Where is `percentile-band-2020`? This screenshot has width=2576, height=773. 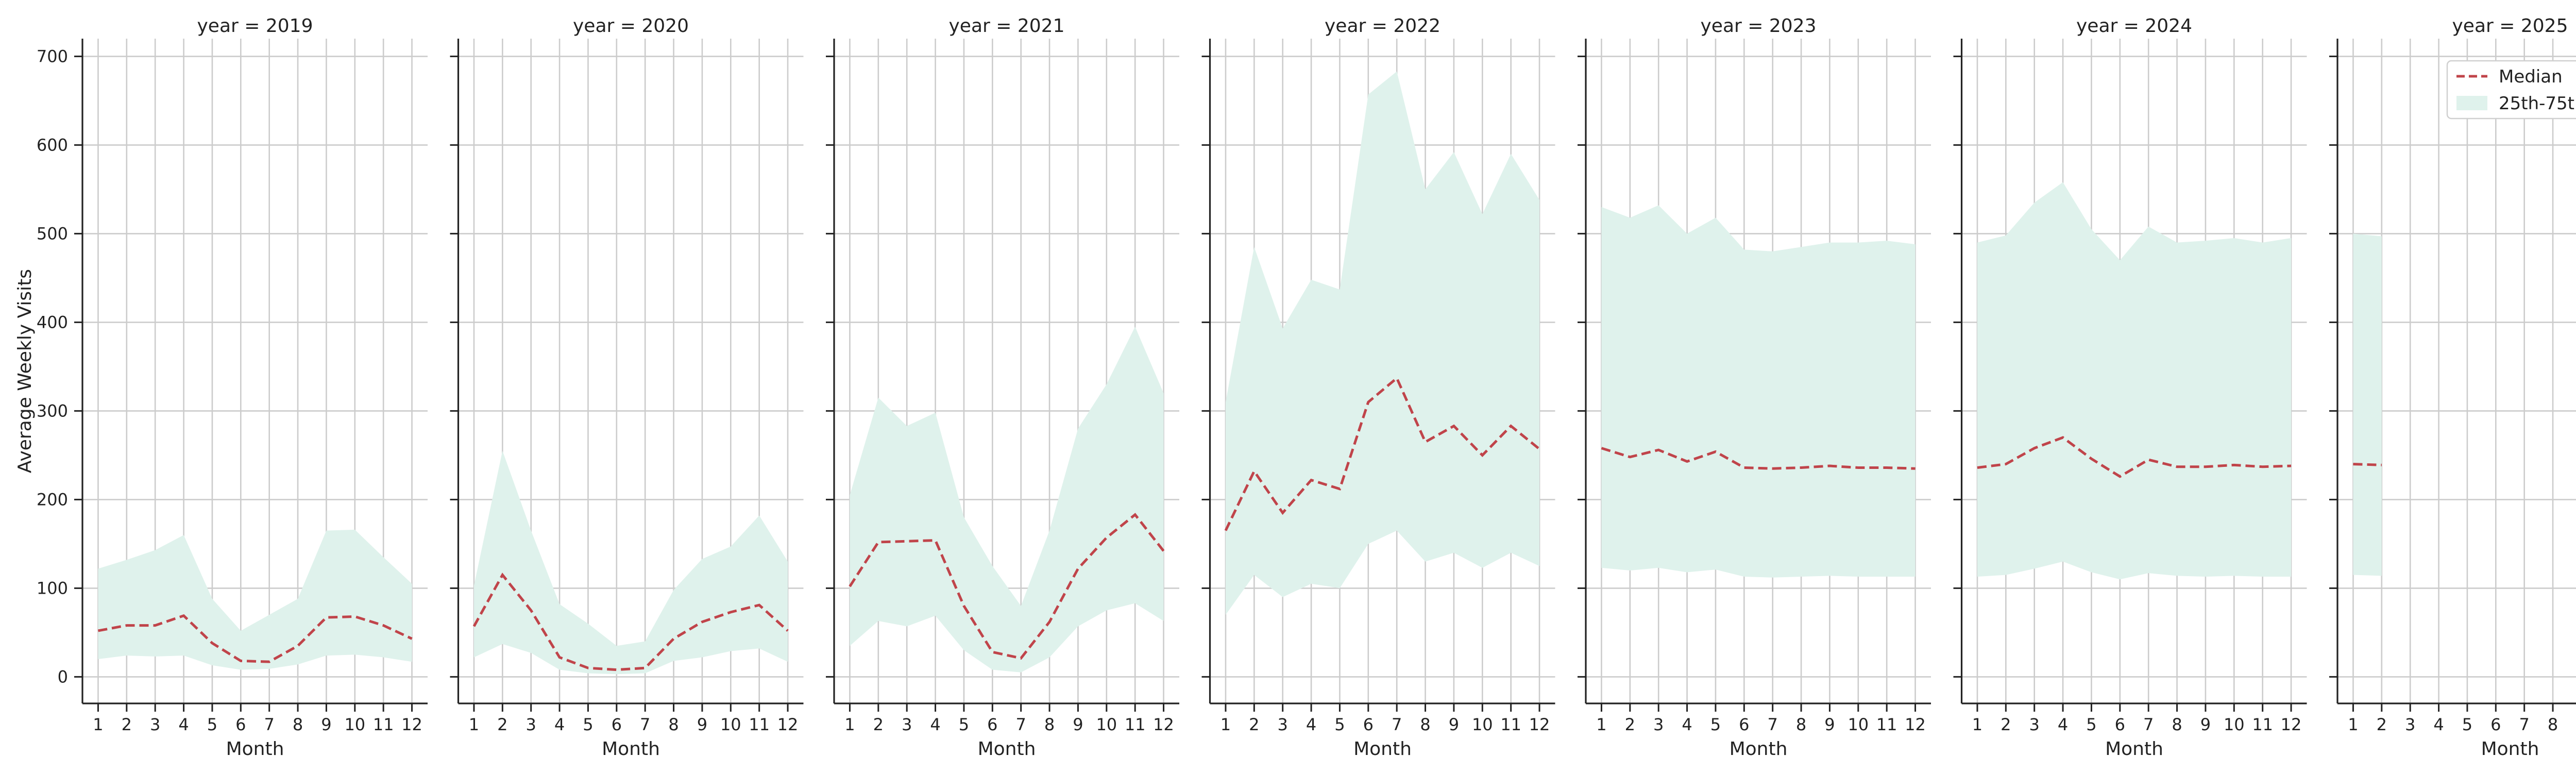 percentile-band-2020 is located at coordinates (630, 562).